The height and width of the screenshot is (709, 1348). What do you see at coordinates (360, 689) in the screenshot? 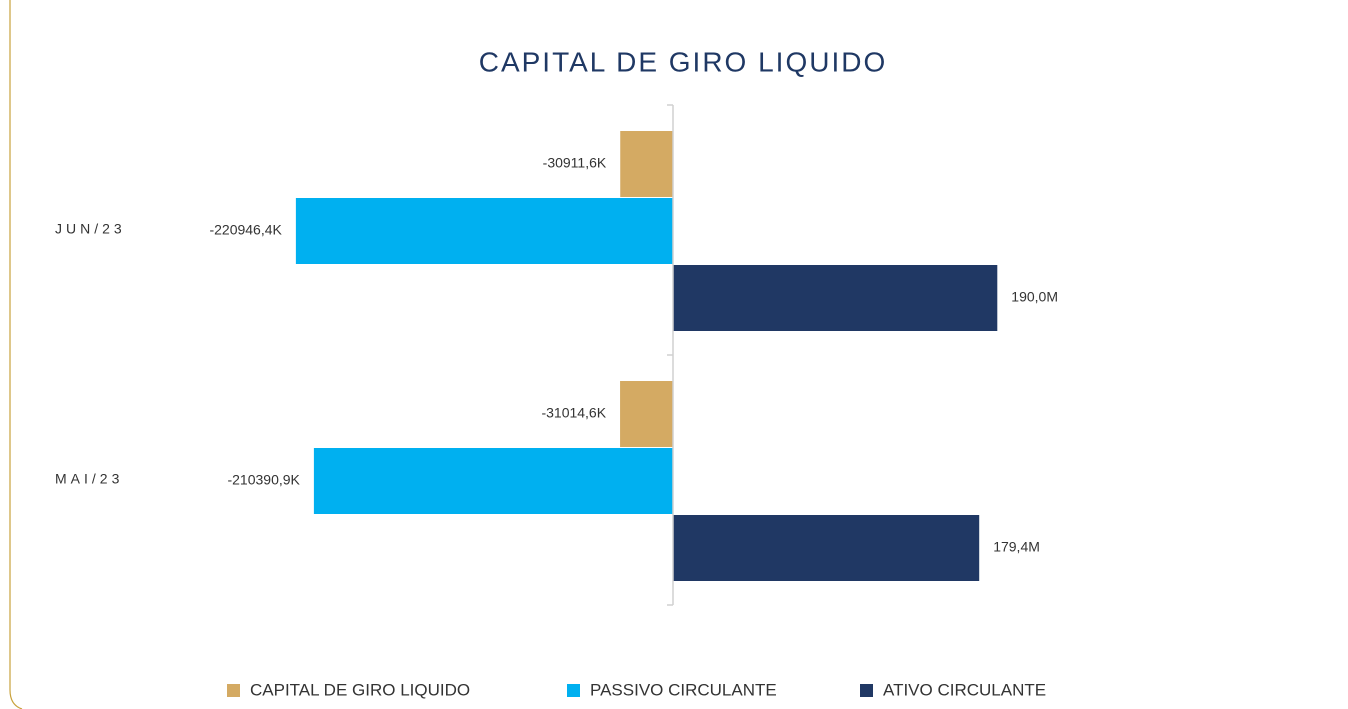
I see `legend-label: CAPITAL DE GIRO LIQUIDO` at bounding box center [360, 689].